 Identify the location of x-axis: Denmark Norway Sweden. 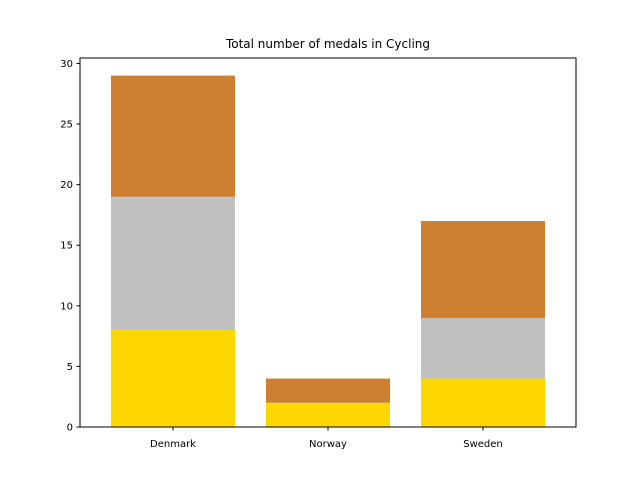
(326, 438).